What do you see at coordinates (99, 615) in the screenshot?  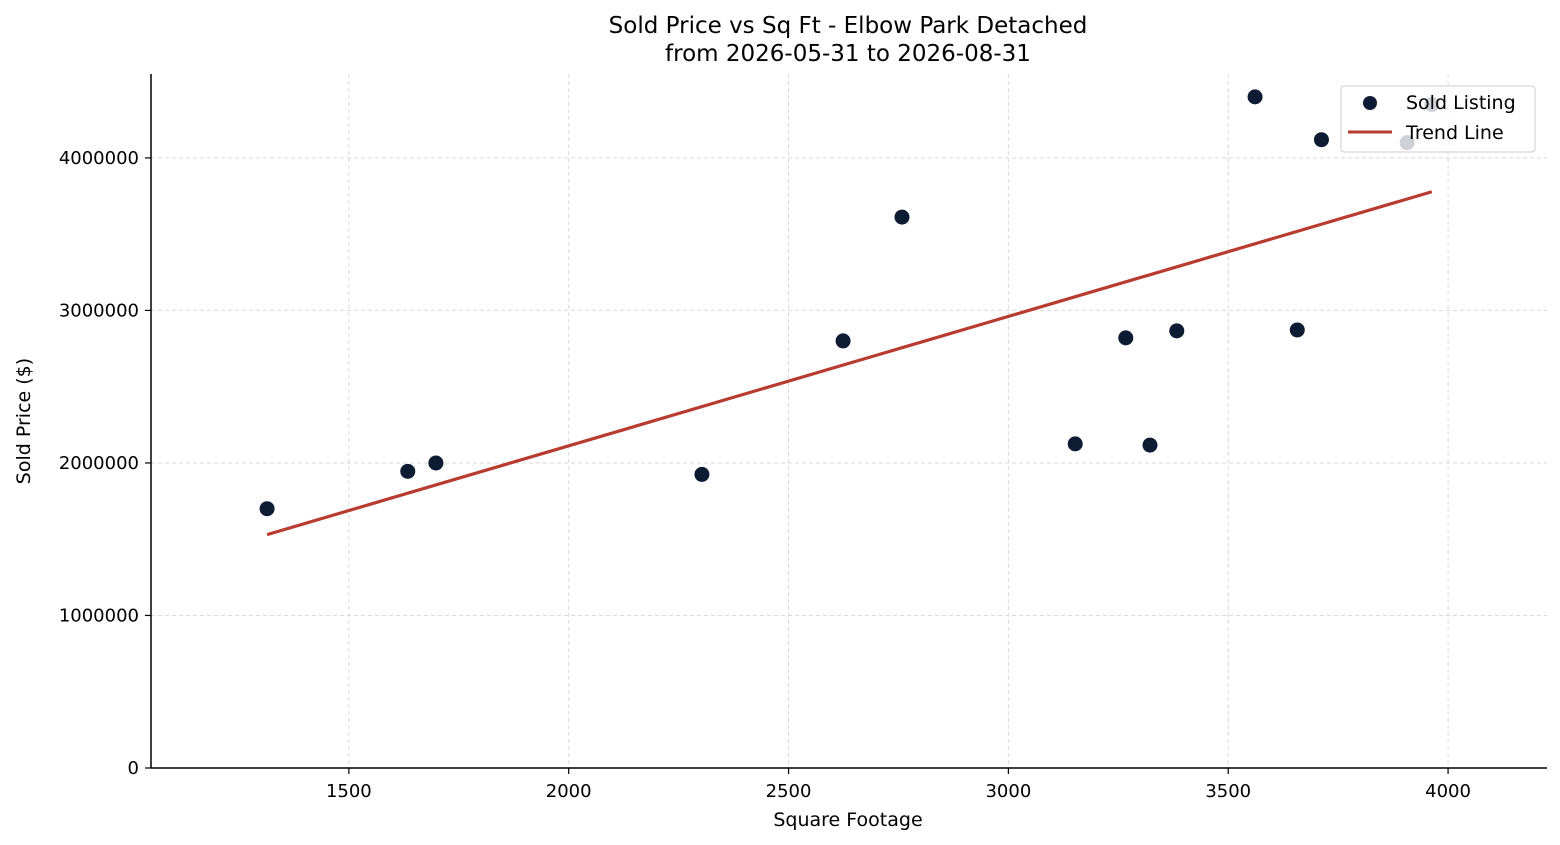 I see `y-tick-label: 1000000` at bounding box center [99, 615].